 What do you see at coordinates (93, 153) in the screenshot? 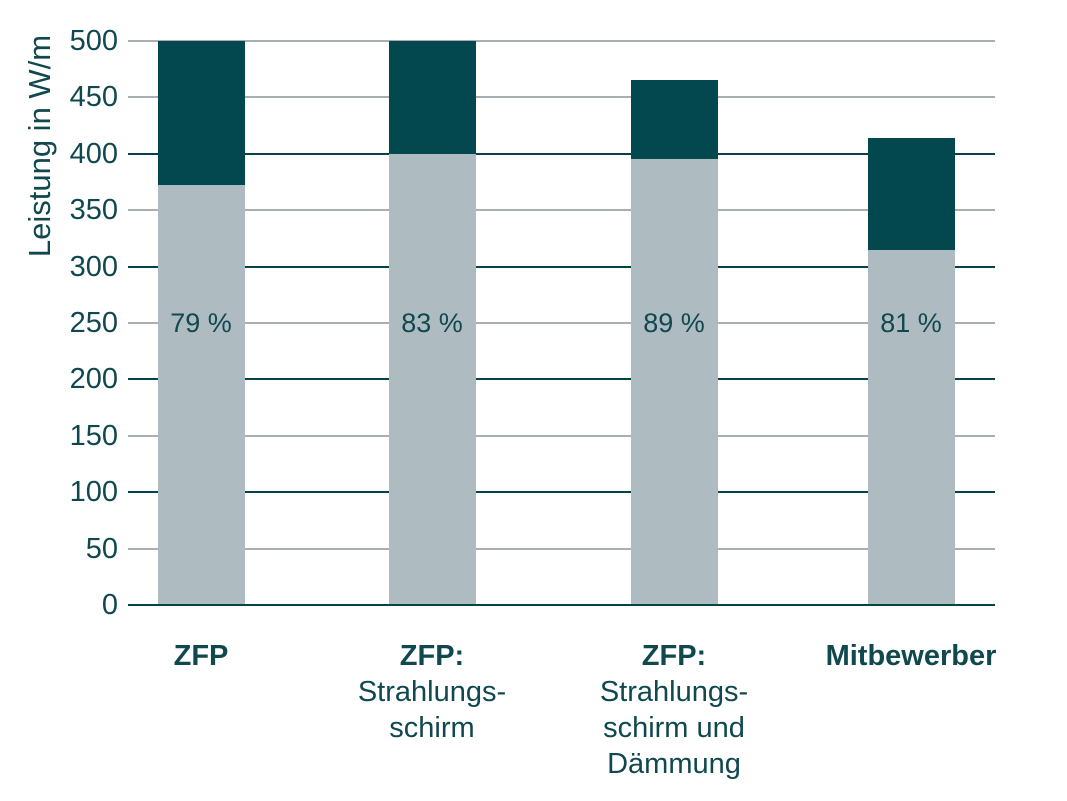
I see `y-tick-label-400: 400` at bounding box center [93, 153].